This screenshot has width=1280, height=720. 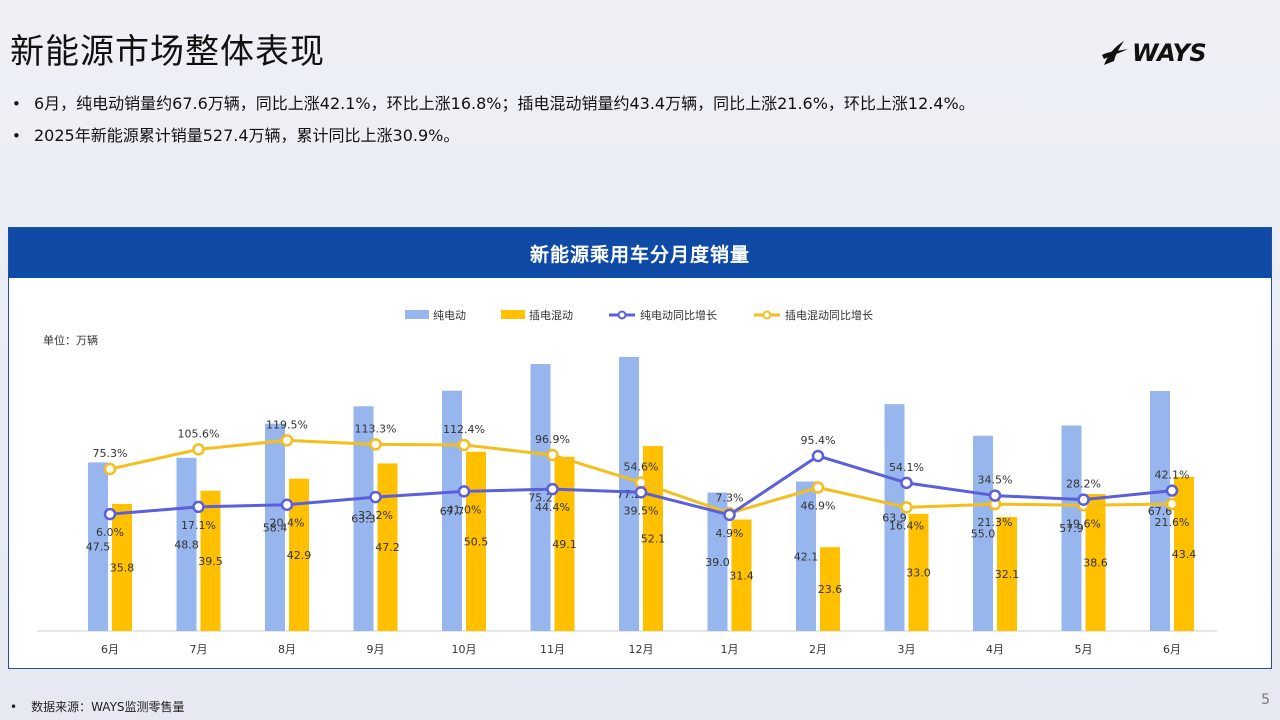 What do you see at coordinates (995, 522) in the screenshot?
I see `phev-yoy-data-label: 21.3%` at bounding box center [995, 522].